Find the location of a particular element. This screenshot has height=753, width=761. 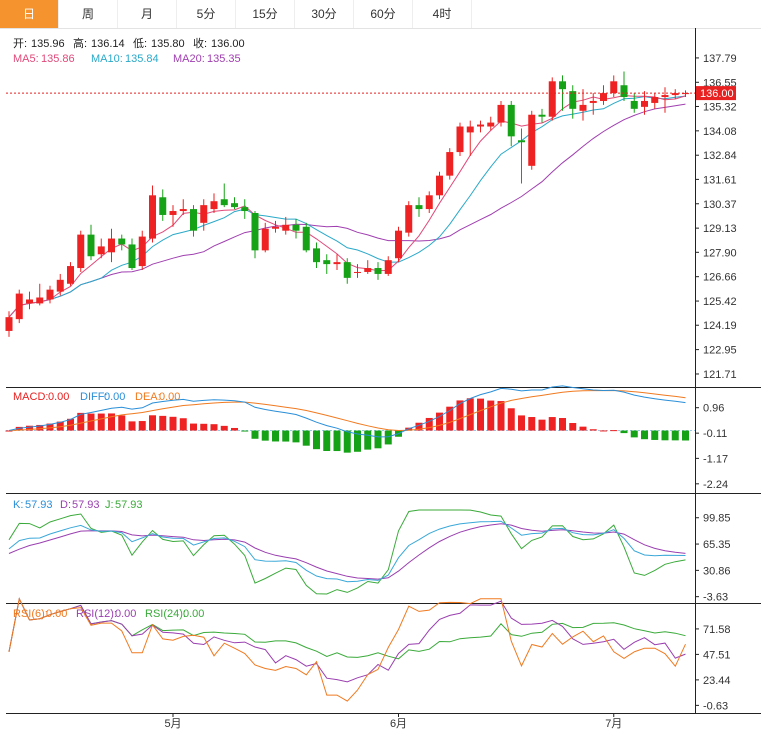

rsi6-line is located at coordinates (347, 649).